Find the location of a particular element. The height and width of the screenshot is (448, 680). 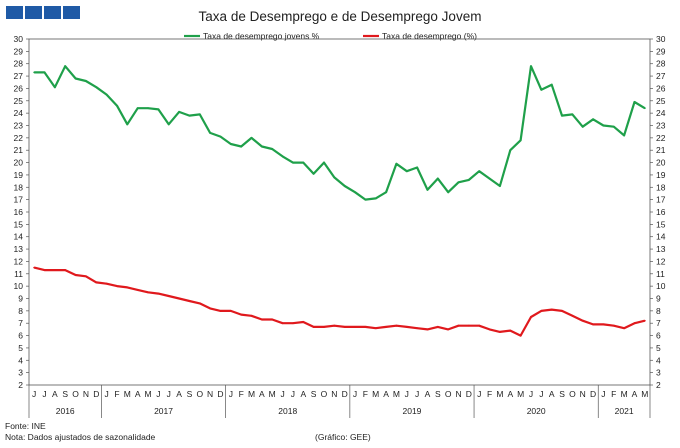

y-tick-label: 26 is located at coordinates (19, 88).